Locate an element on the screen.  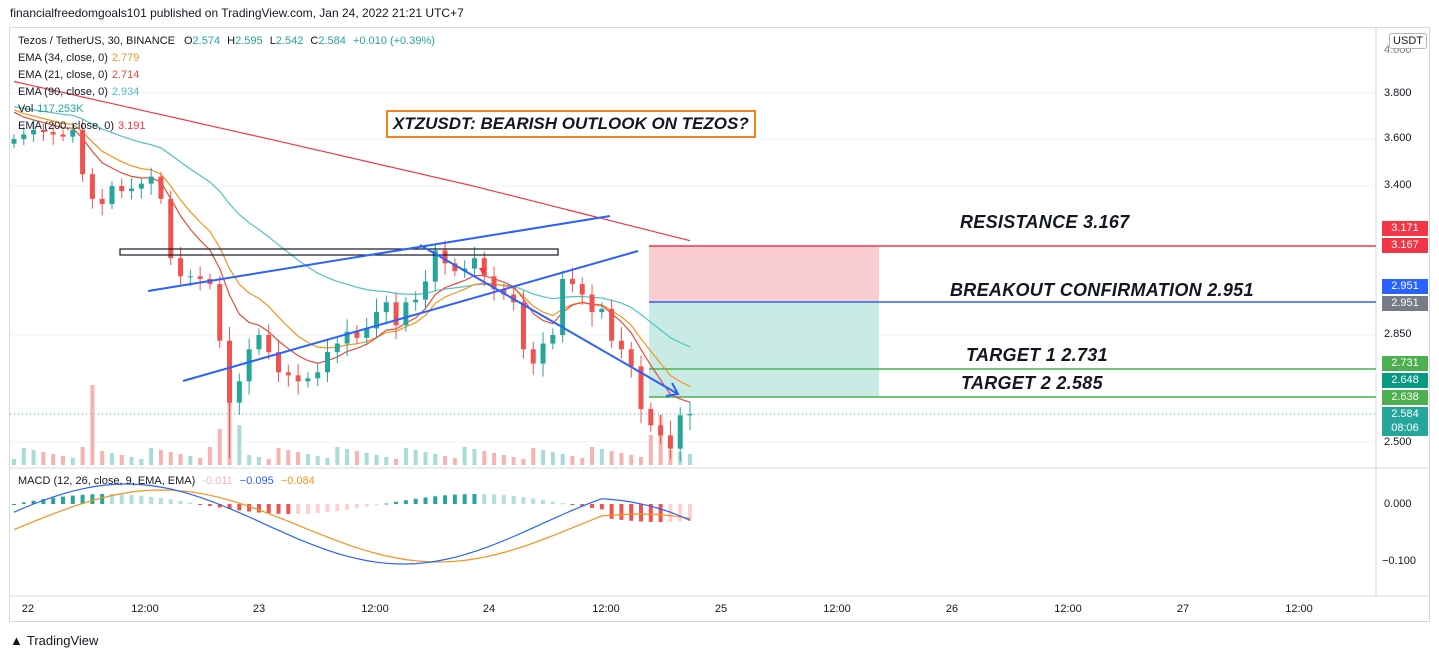
macd-signal-value: −0.084 is located at coordinates (297, 481).